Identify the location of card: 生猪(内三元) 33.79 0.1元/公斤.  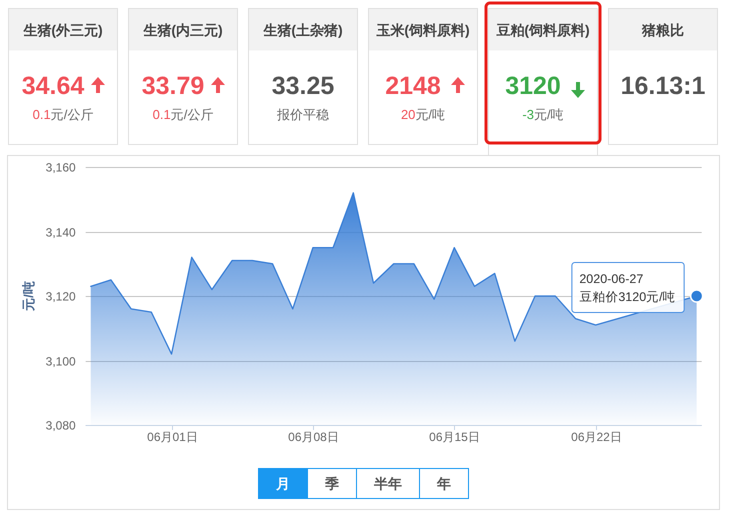
(183, 76).